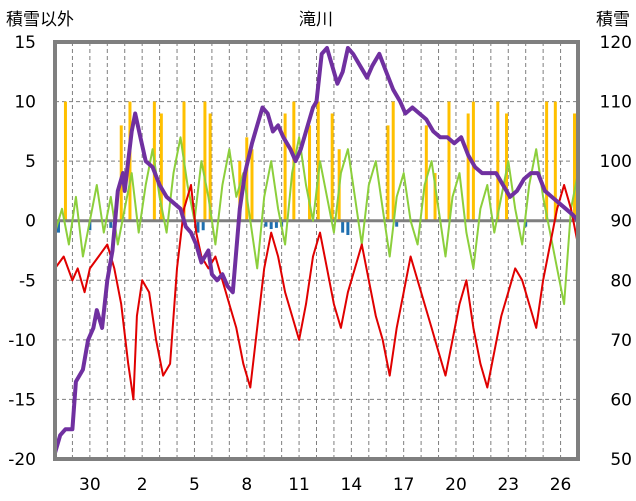  I want to click on right-tick-label: 80, so click(621, 281).